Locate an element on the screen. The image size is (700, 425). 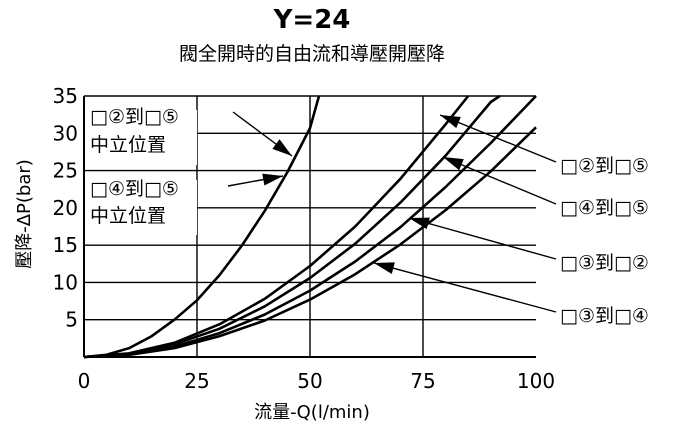
leader-right-2-arrowhead is located at coordinates (453, 164).